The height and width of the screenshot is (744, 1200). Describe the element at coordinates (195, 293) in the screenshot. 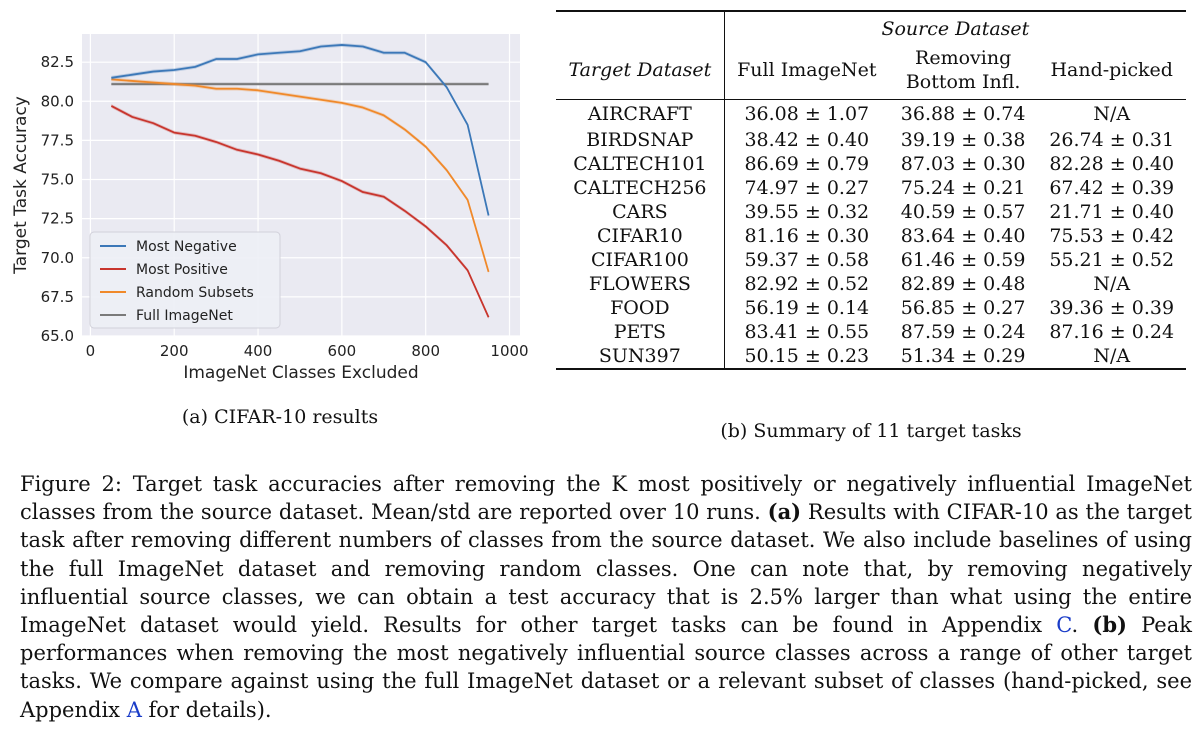

I see `legend-label: Random Subsets` at that location.